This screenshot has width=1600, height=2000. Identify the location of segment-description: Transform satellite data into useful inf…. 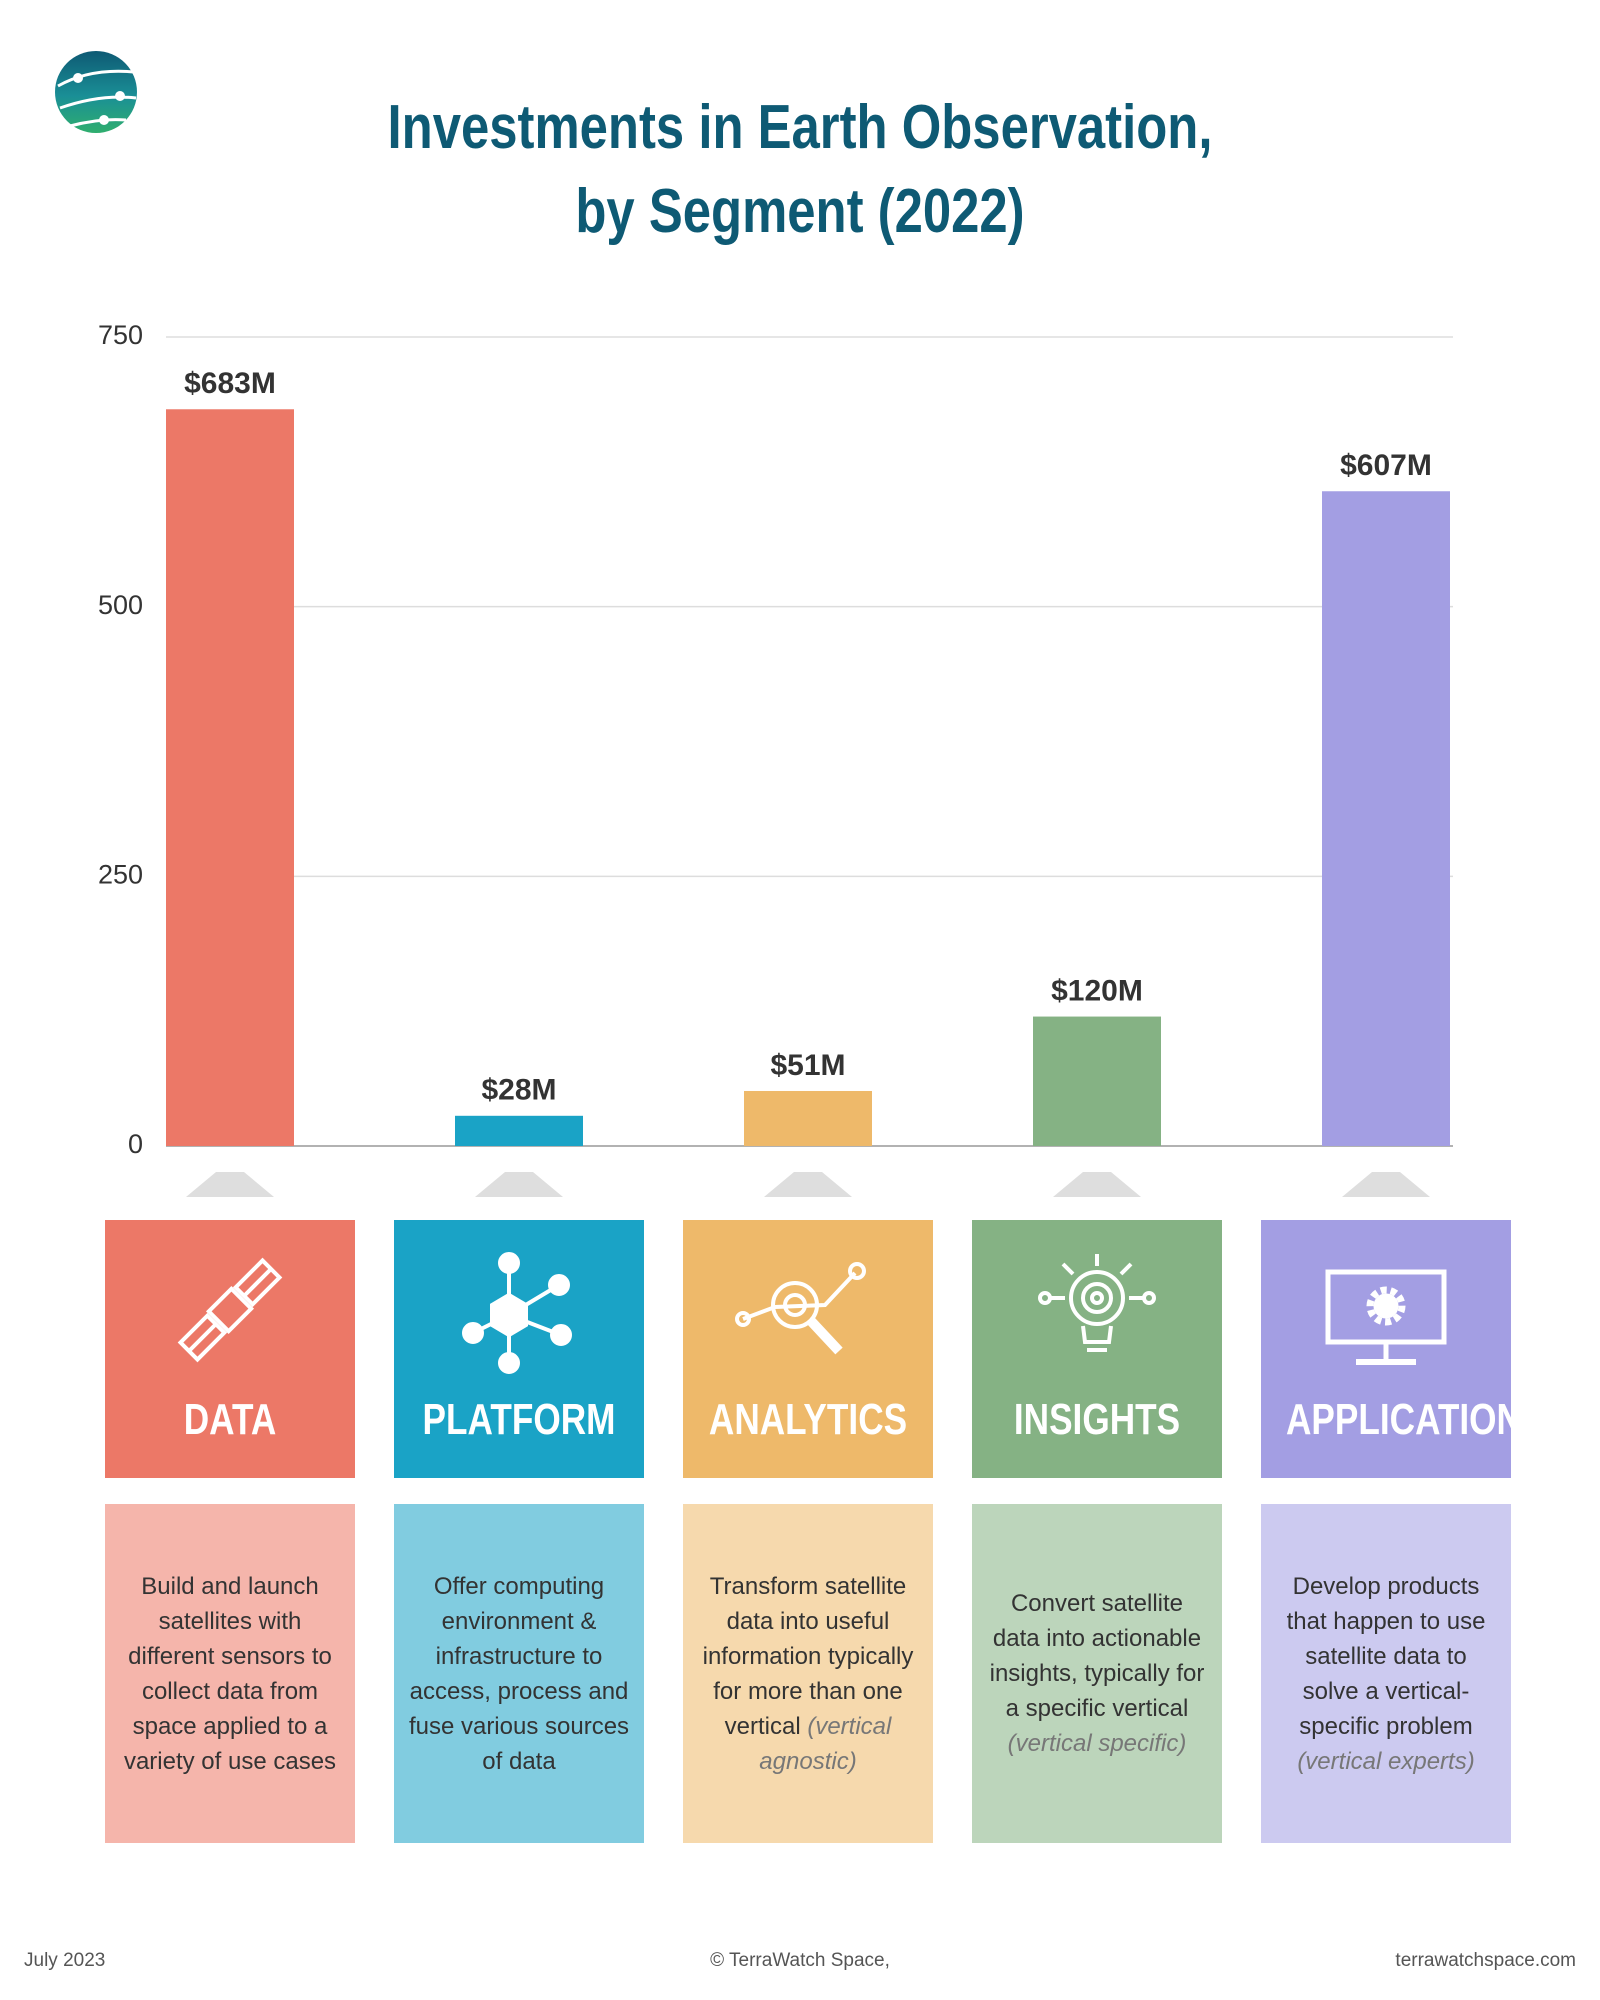
(808, 1673).